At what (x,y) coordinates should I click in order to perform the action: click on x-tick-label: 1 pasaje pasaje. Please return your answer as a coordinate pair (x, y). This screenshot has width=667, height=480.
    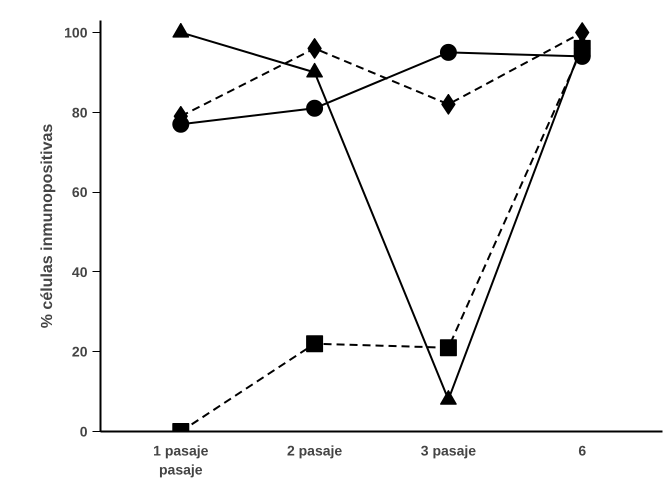
    Looking at the image, I should click on (181, 460).